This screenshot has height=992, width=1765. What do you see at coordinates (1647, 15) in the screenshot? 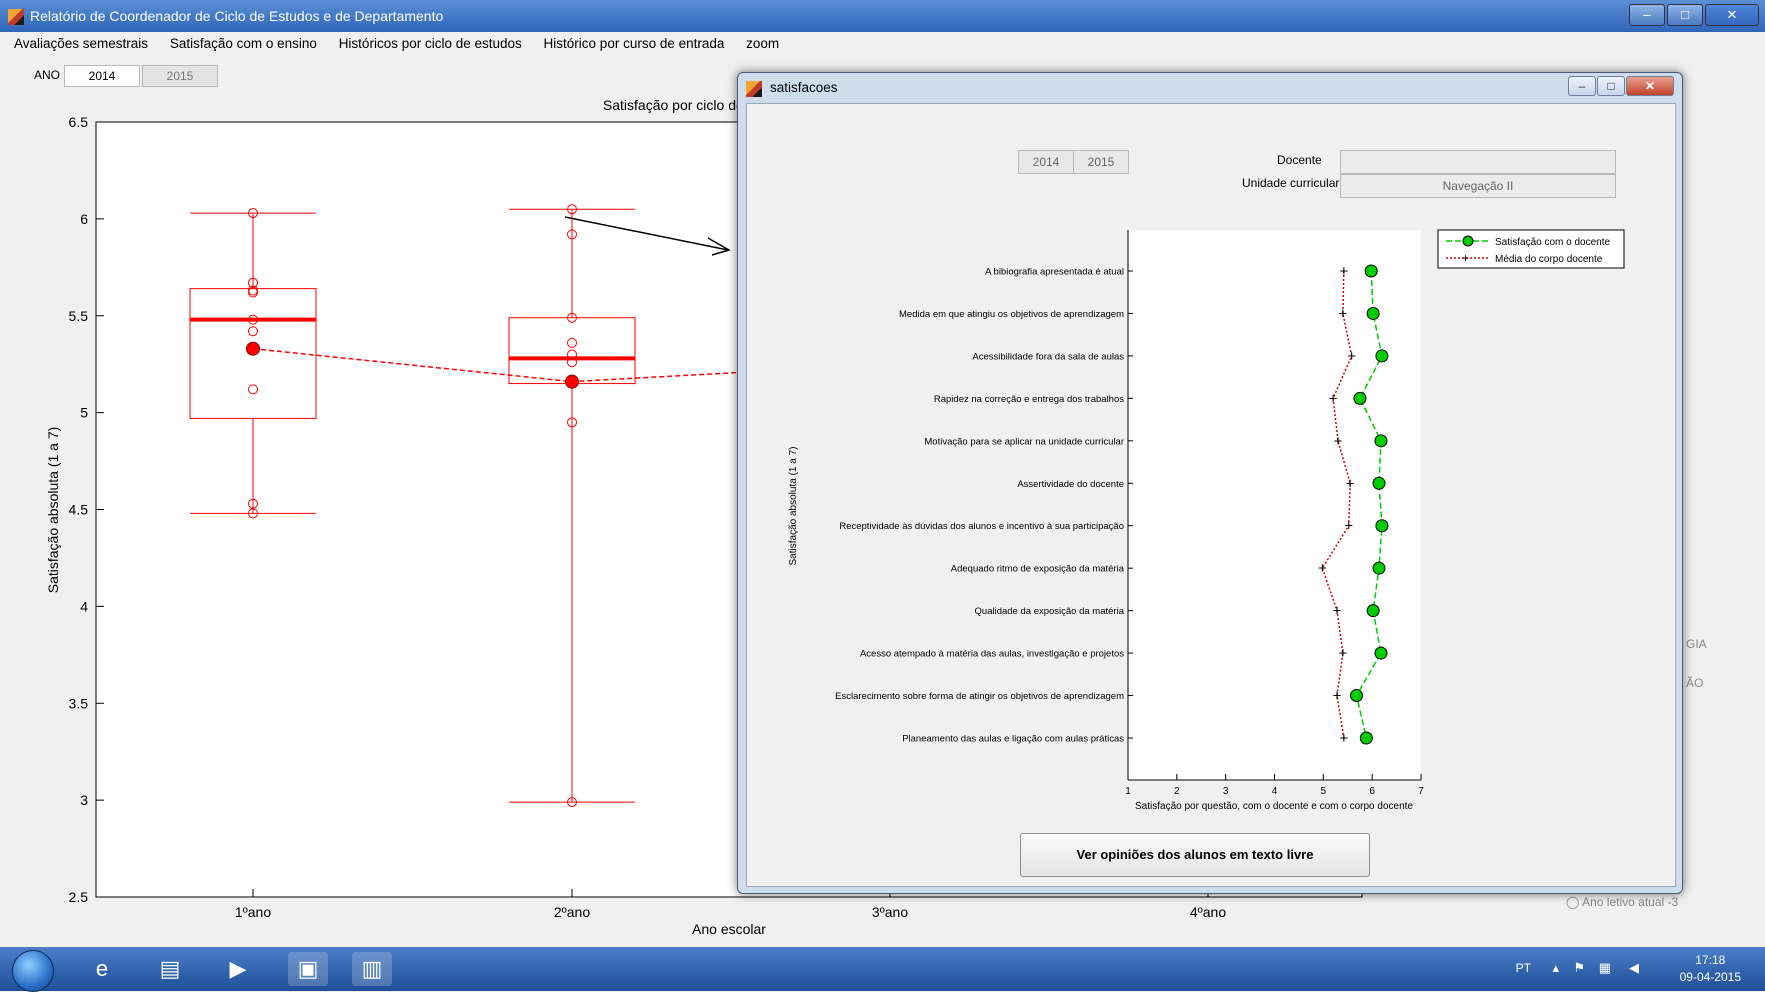
I see `minimize-button: –` at bounding box center [1647, 15].